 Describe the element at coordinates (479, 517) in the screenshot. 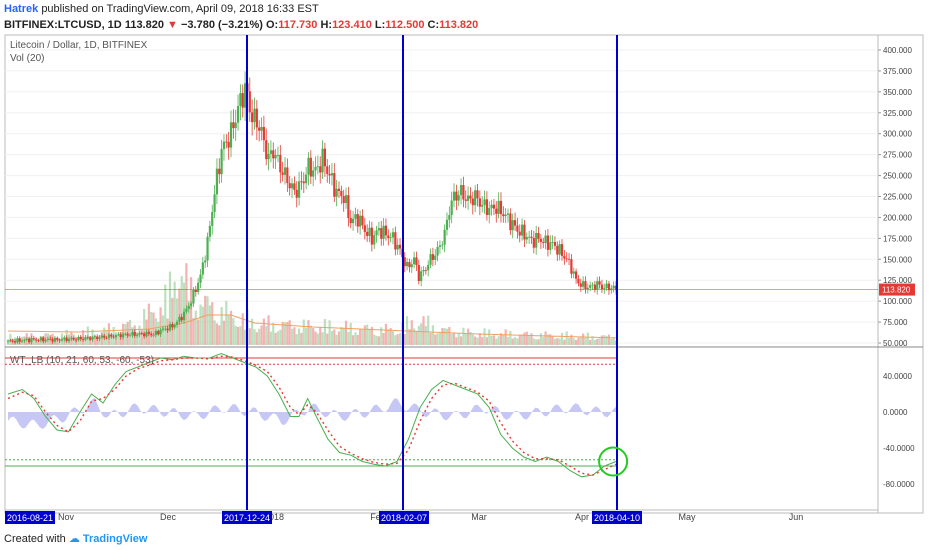

I see `time-axis-label: Mar` at that location.